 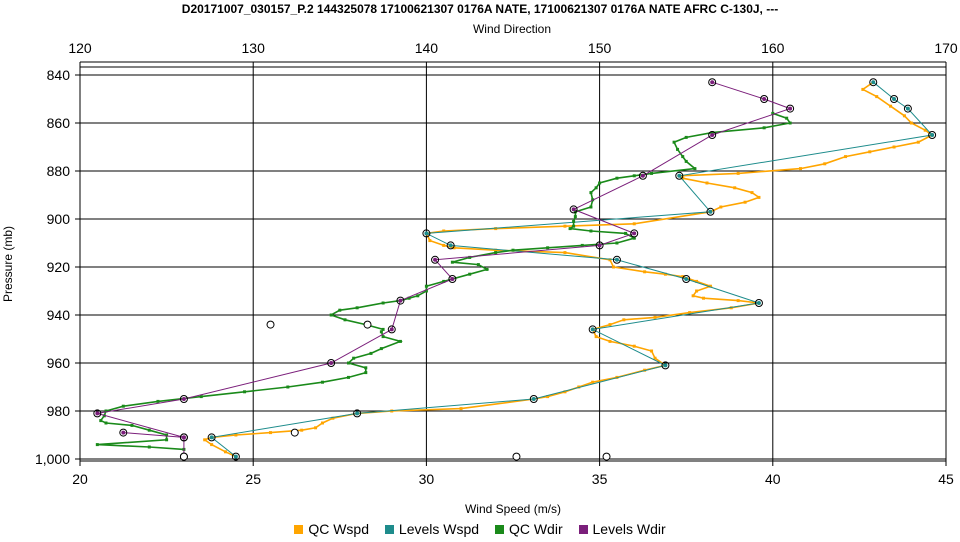 What do you see at coordinates (946, 479) in the screenshot?
I see `x-tick-label: 45` at bounding box center [946, 479].